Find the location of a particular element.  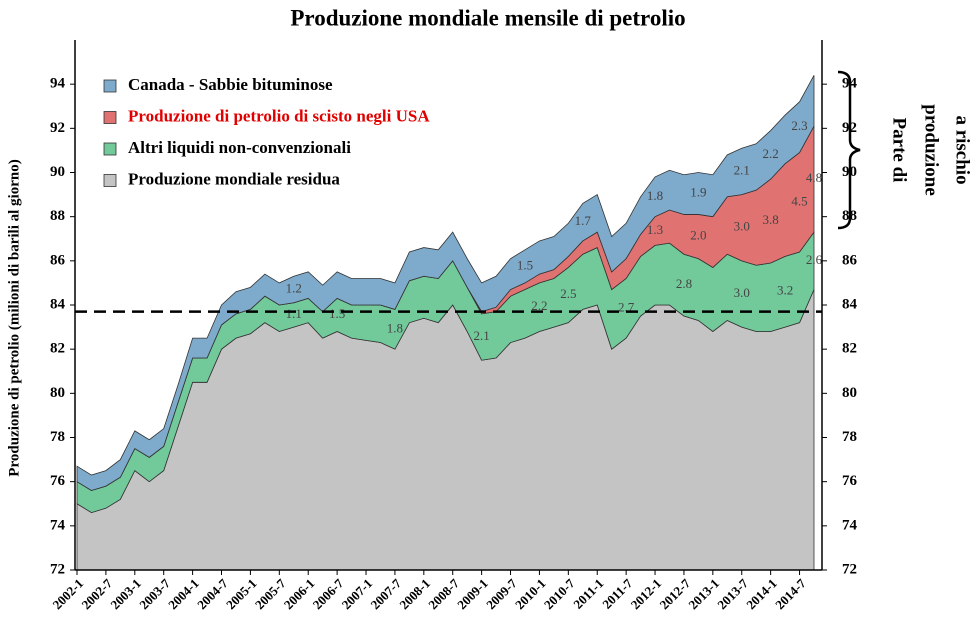

value-label: 2.3 is located at coordinates (799, 125).